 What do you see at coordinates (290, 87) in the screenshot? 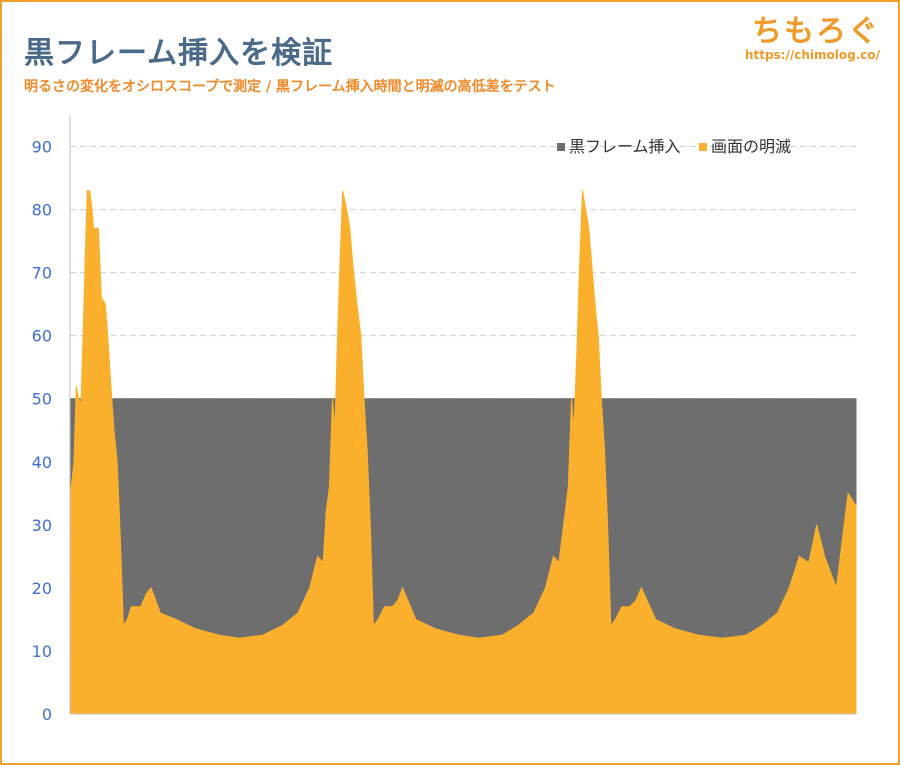
I see `page-subtitle: 明るさの変化をオシロスコープで測定 / 黒フレーム挿入時間と明滅の高低差をテスト` at bounding box center [290, 87].